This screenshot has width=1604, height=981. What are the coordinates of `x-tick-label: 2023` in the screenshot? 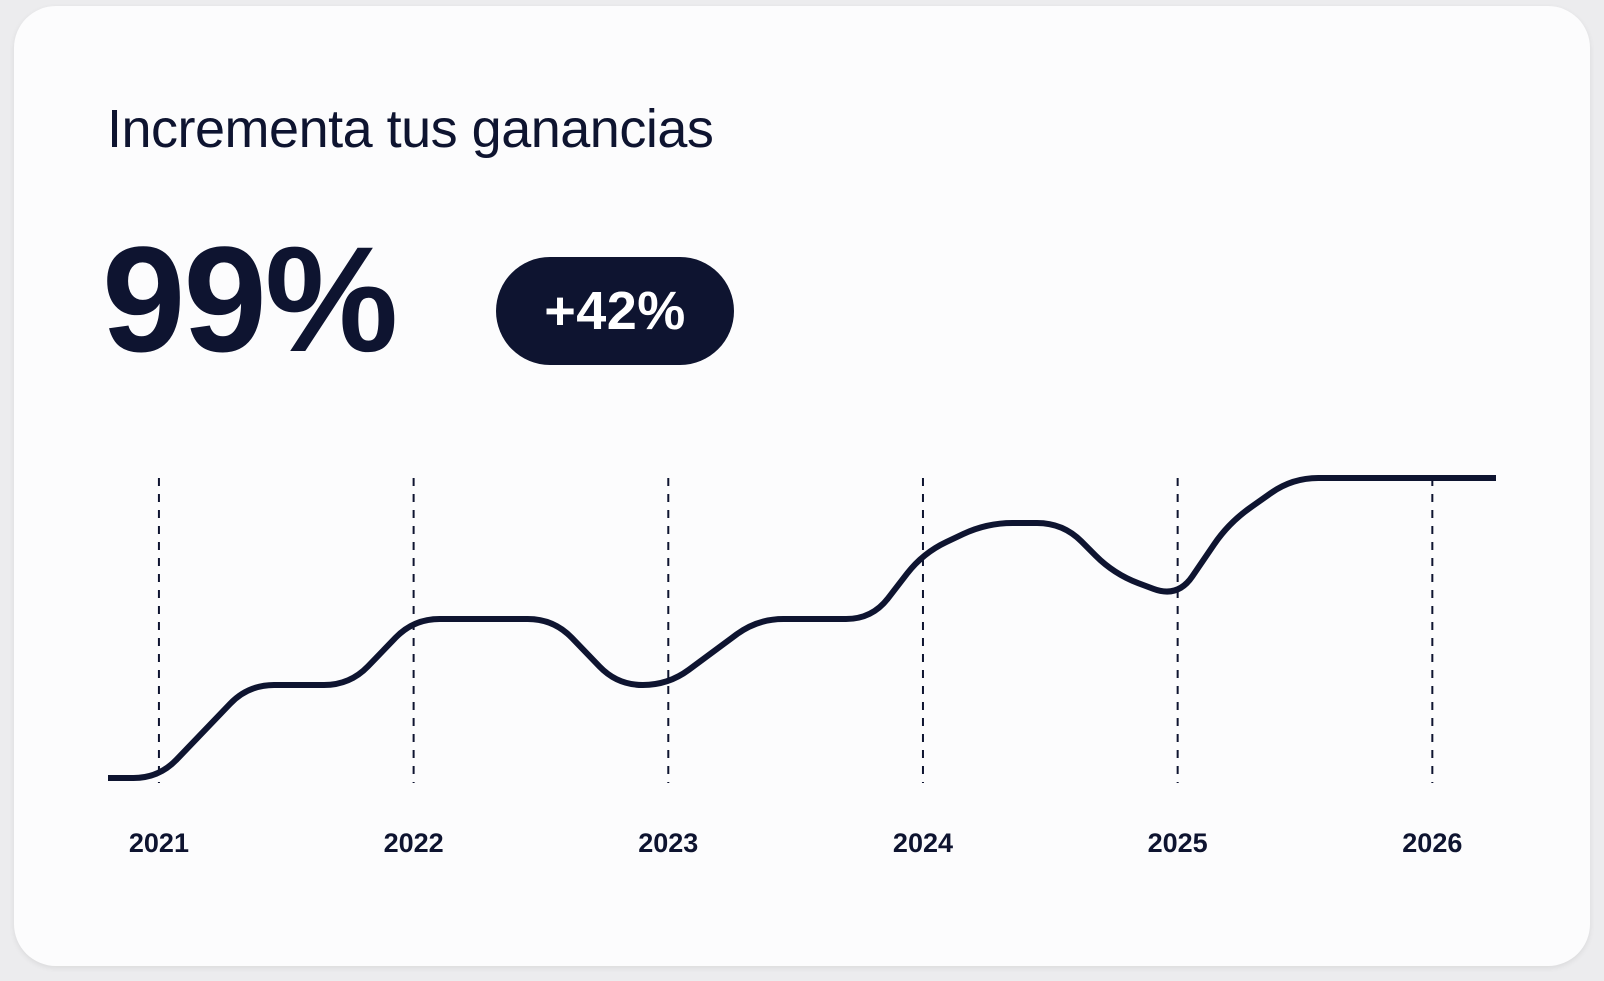 It's located at (668, 843).